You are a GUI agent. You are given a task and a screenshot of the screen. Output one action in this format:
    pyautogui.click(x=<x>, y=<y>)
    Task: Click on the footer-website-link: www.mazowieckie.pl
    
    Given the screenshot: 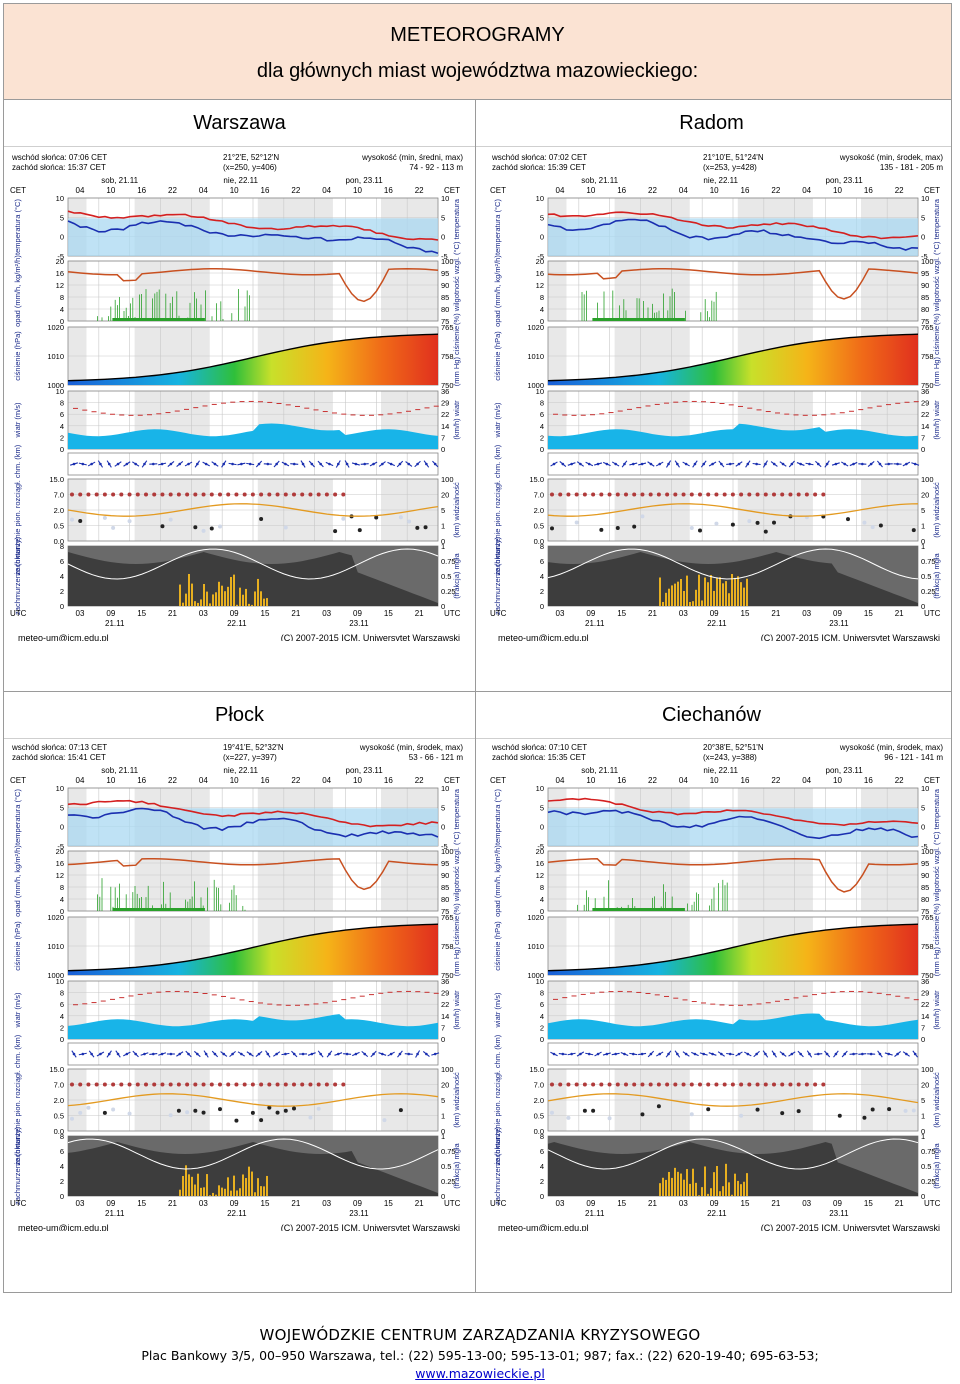 What is the action you would take?
    pyautogui.click(x=480, y=1373)
    